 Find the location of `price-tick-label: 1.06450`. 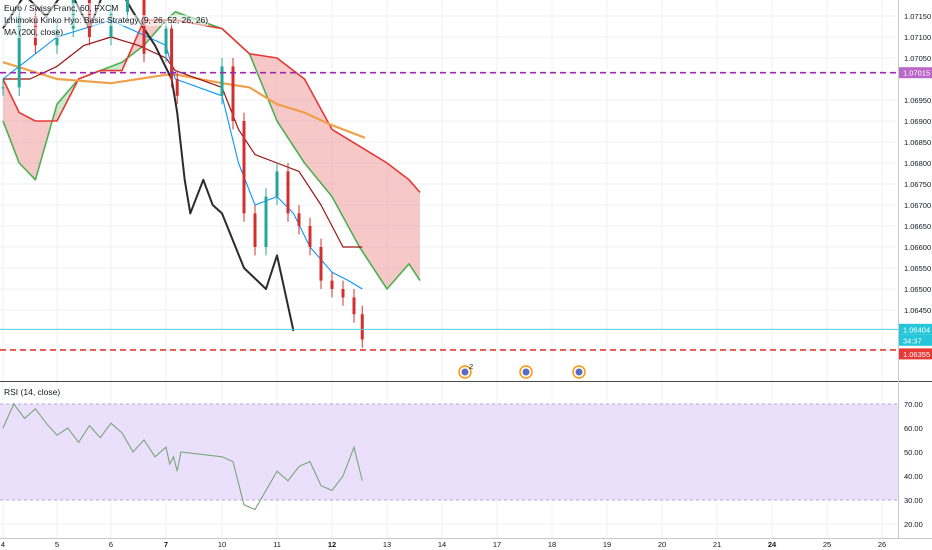

price-tick-label: 1.06450 is located at coordinates (917, 310).